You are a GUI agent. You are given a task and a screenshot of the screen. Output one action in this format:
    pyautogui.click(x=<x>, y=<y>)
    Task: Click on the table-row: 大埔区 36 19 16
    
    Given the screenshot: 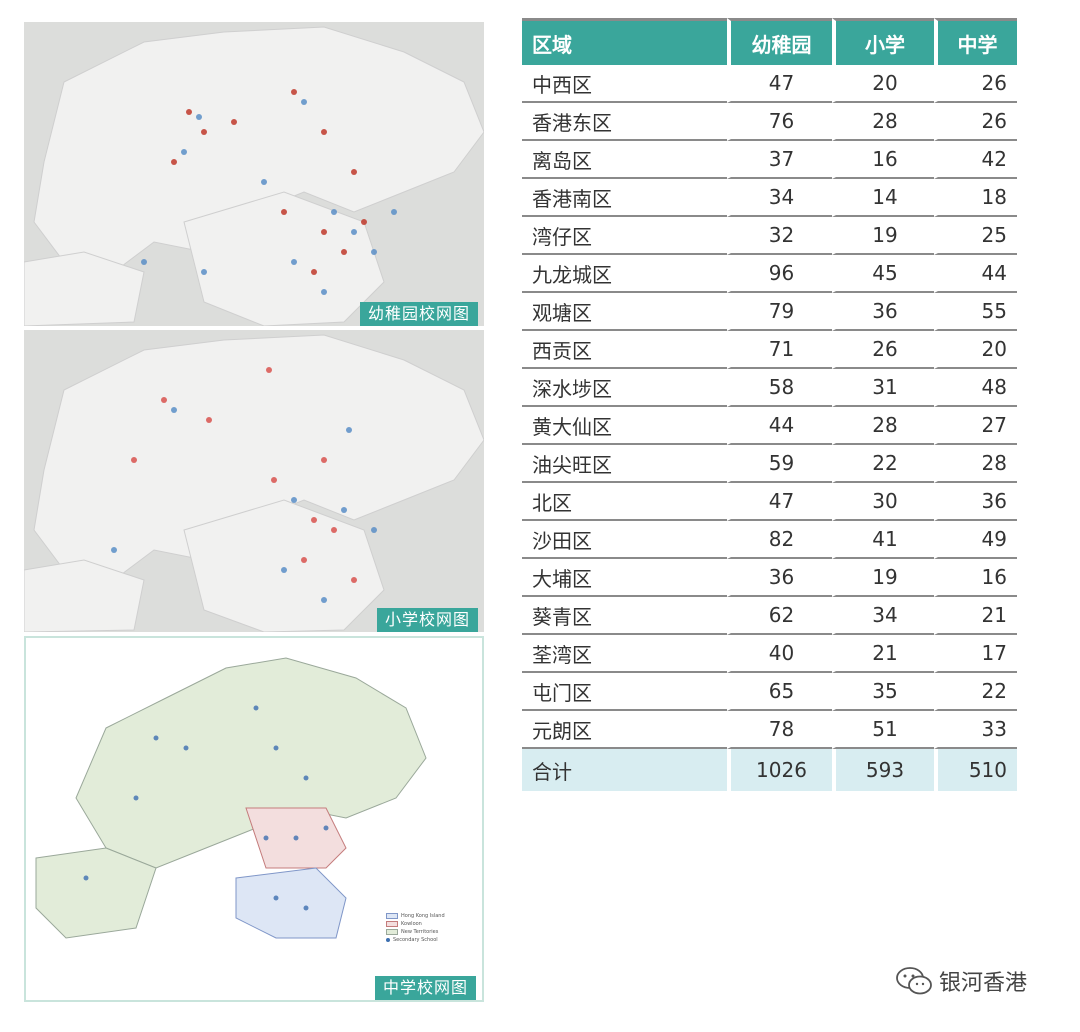 What is the action you would take?
    pyautogui.click(x=769, y=578)
    